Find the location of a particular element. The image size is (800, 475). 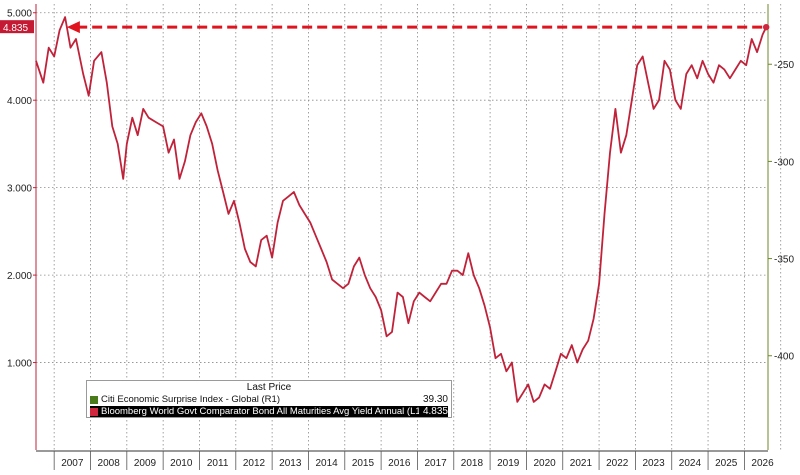

x-tick-label: 2015 is located at coordinates (363, 463).